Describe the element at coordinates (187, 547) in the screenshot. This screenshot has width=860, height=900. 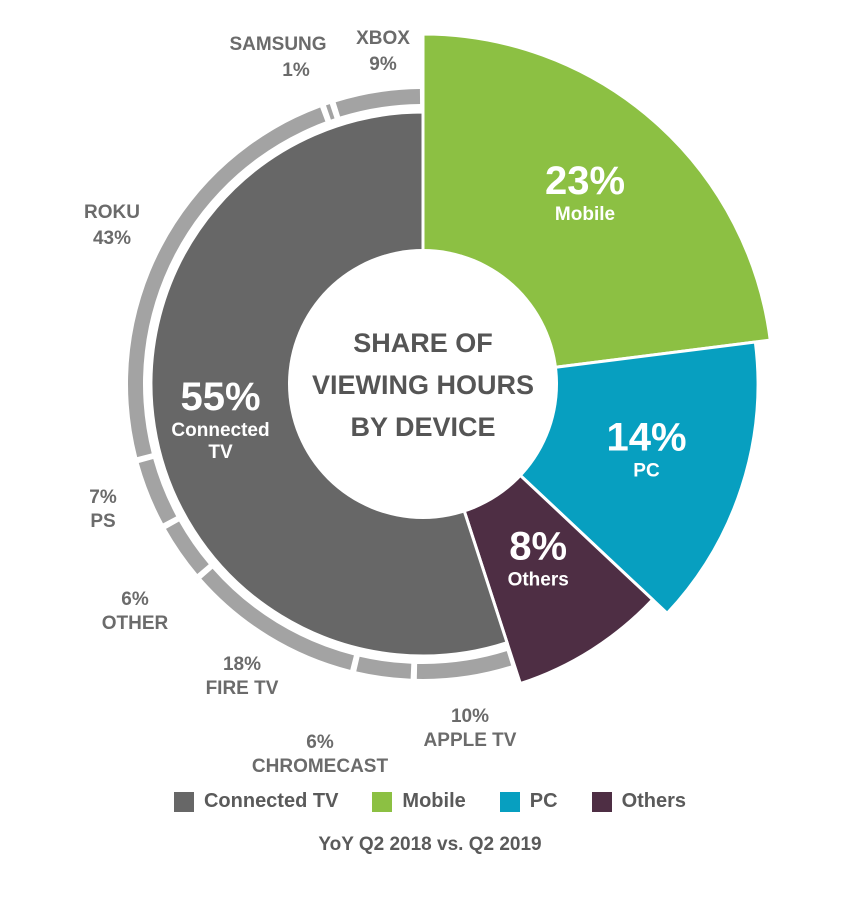
I see `ring-segment-other` at that location.